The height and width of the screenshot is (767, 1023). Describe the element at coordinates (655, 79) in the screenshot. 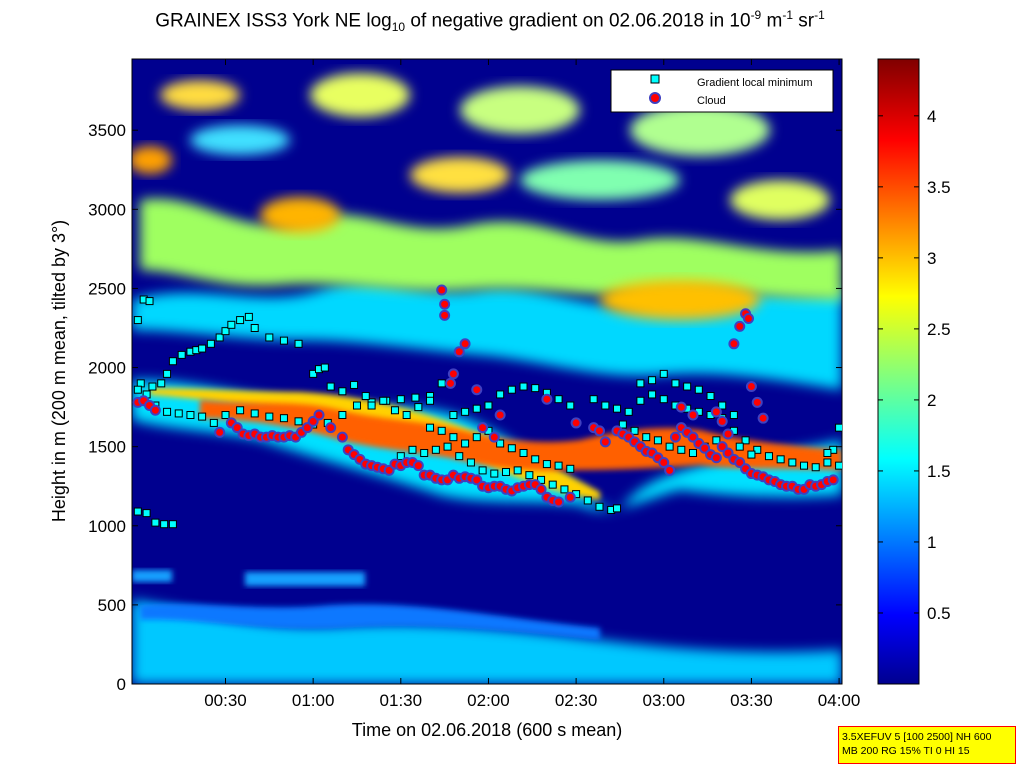

I see `legend-square-marker` at that location.